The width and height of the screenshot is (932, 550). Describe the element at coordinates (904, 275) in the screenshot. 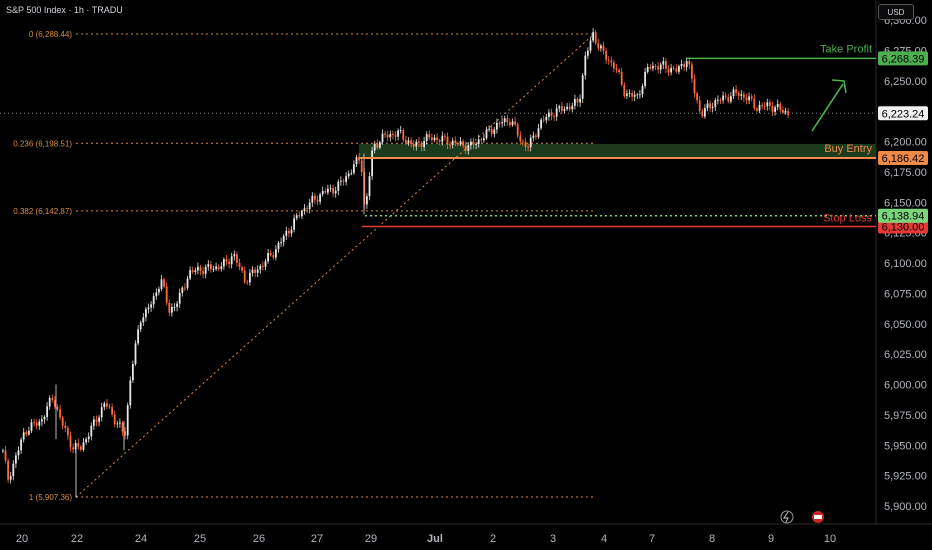

I see `price-axis-panel` at that location.